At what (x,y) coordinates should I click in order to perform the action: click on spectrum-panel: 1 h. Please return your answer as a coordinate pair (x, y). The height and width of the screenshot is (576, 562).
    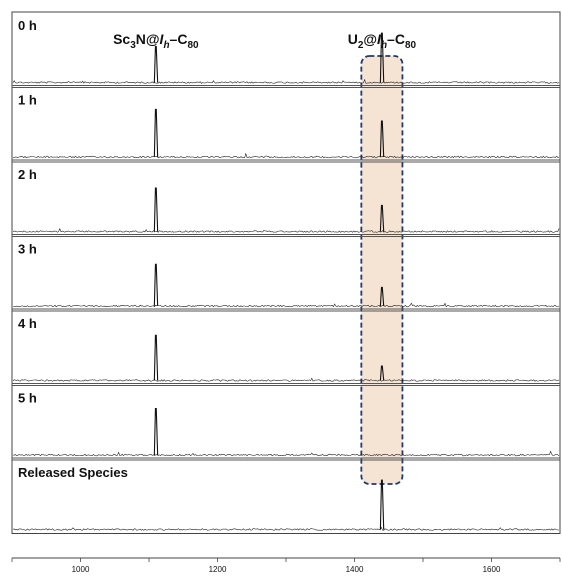
    Looking at the image, I should click on (286, 128).